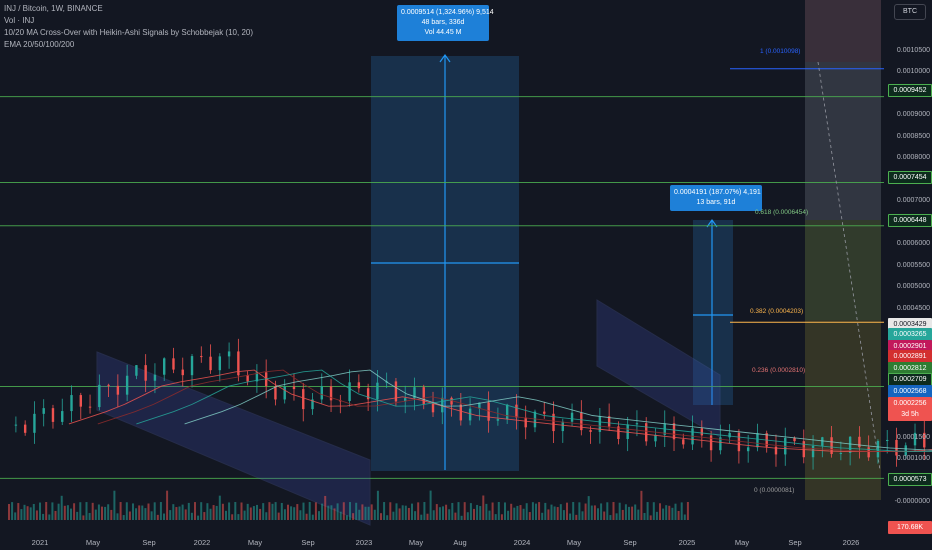 The width and height of the screenshot is (932, 550). I want to click on fib-label-618: 0.618 (0.0006454), so click(782, 212).